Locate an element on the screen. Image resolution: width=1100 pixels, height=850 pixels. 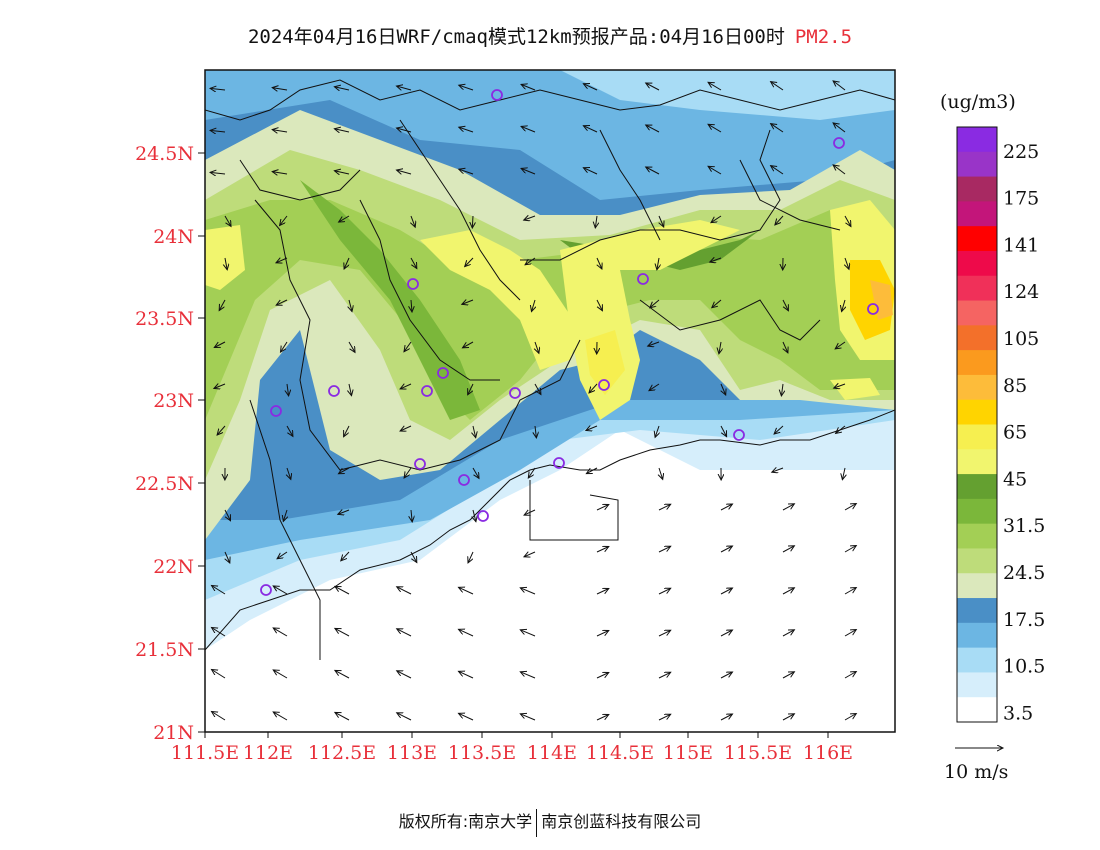
colorbar-label: 45 is located at coordinates (1015, 479).